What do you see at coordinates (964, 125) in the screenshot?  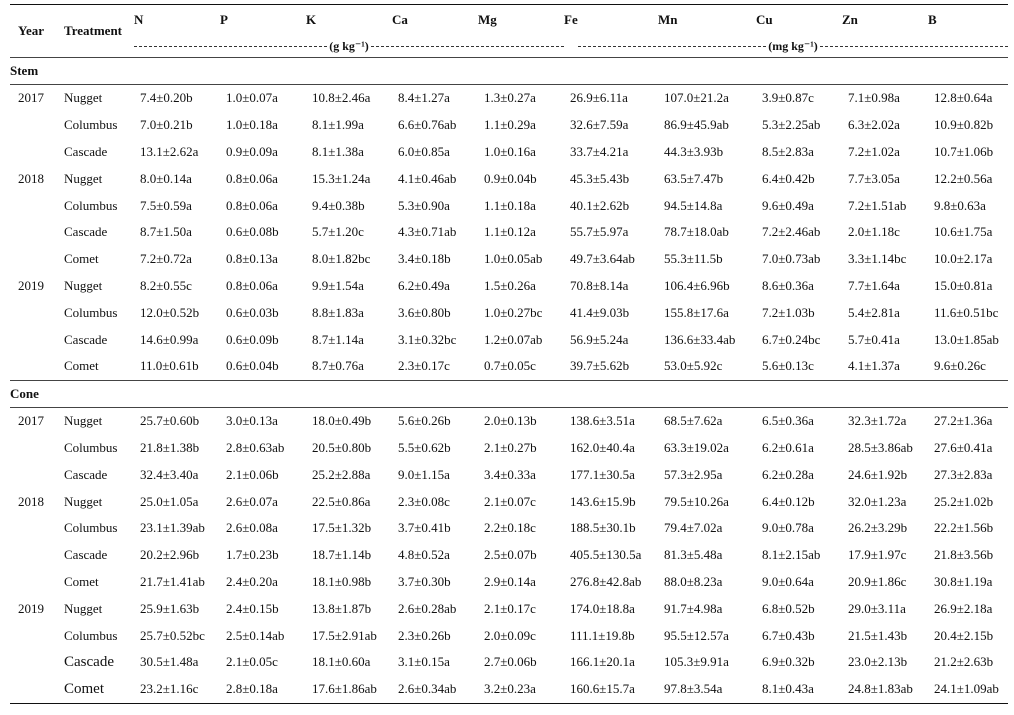 I see `value-cell-b: 10.9±0.82b` at bounding box center [964, 125].